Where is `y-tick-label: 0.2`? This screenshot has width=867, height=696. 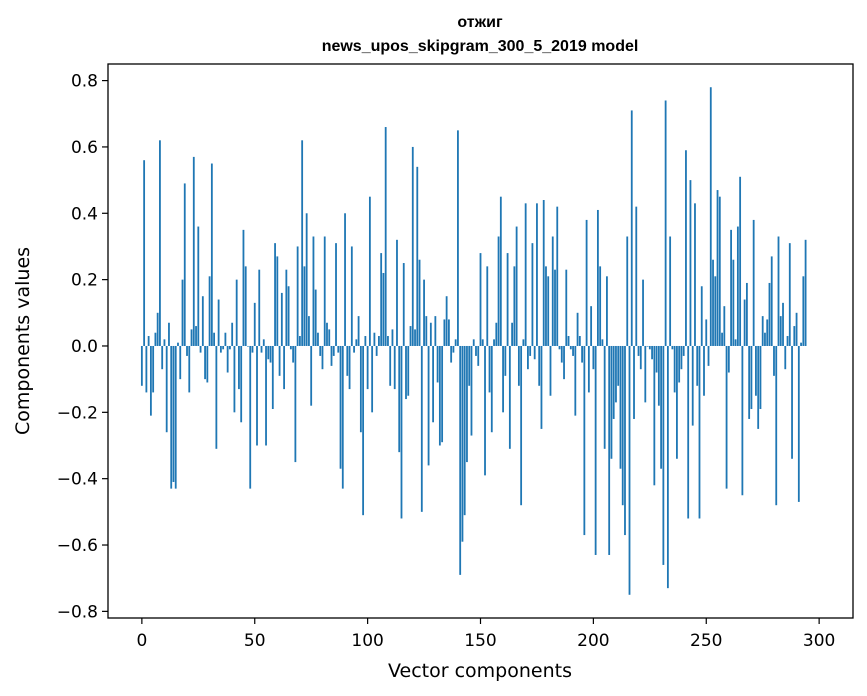
y-tick-label: 0.2 is located at coordinates (84, 281).